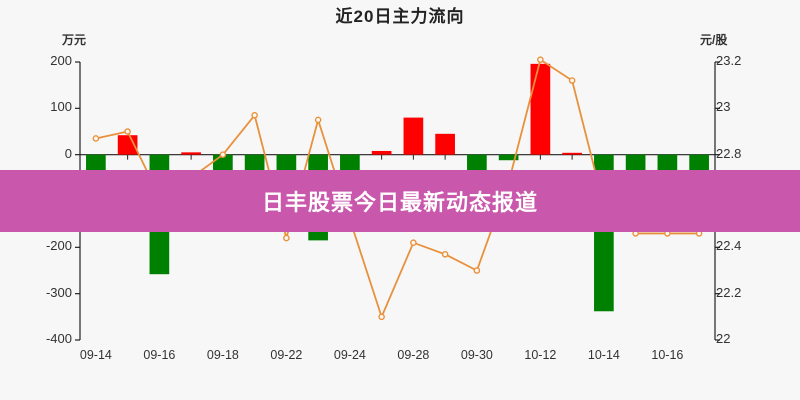 The image size is (800, 400). Describe the element at coordinates (95, 355) in the screenshot. I see `x-tick-label: 09-14` at that location.